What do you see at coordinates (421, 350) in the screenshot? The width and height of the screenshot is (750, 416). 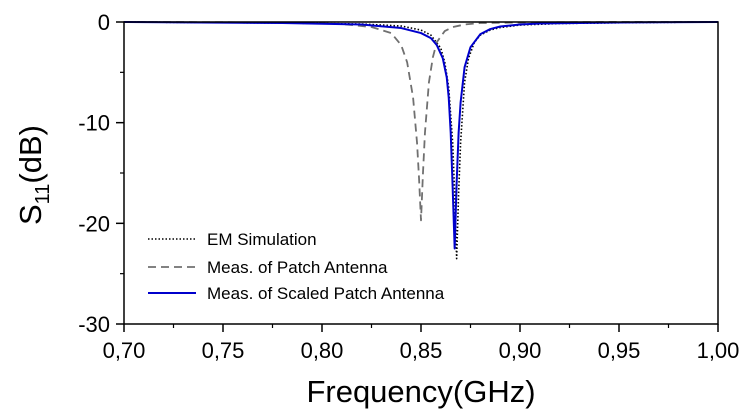 I see `x-tick-label: 0,85` at bounding box center [421, 350].